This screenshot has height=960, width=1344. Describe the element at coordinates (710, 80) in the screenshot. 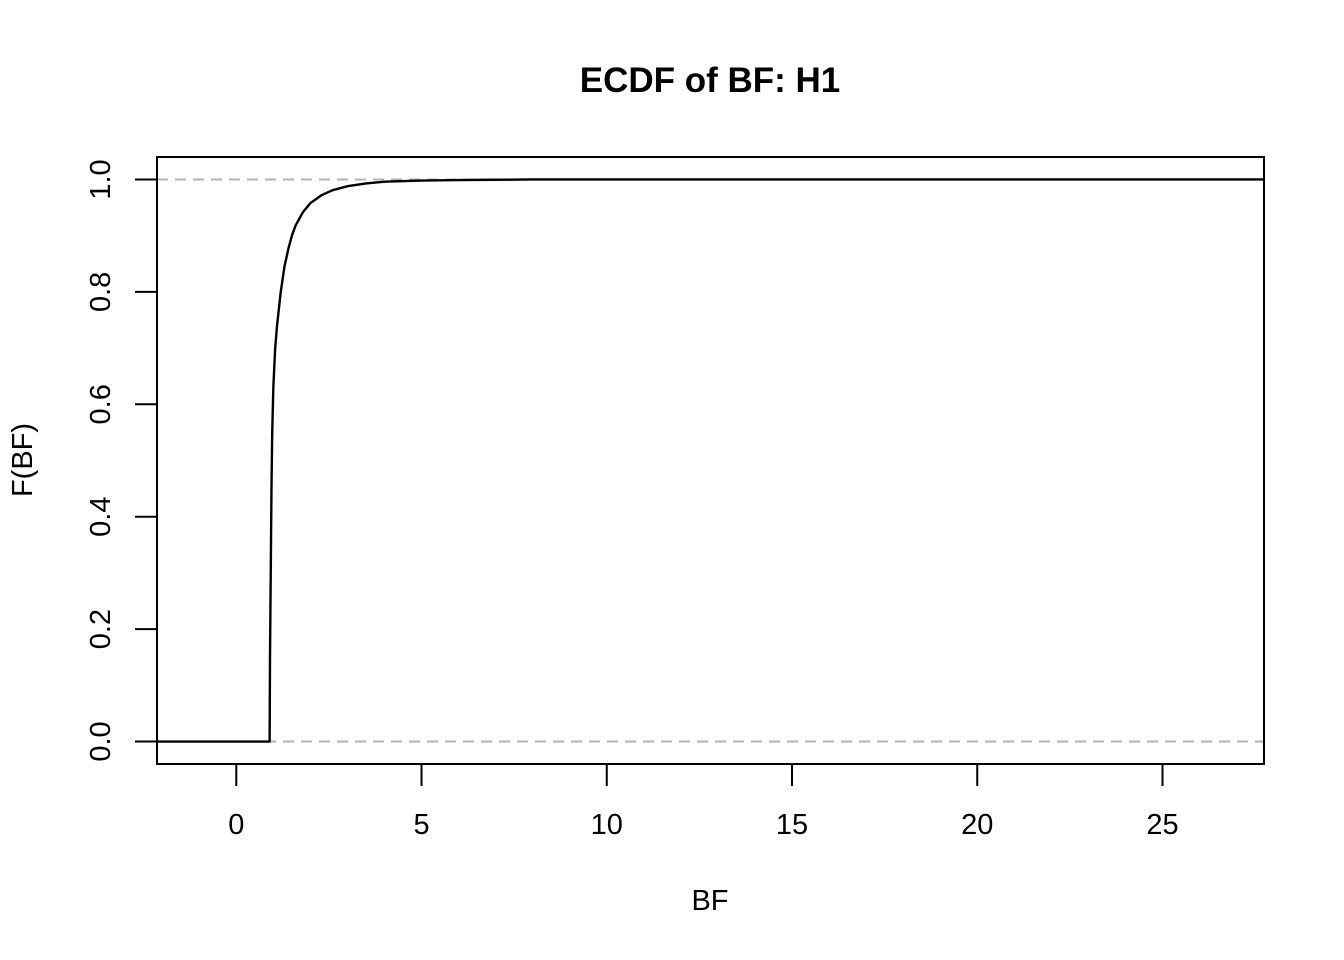

I see `chart-title: ECDF of BF: H1` at that location.